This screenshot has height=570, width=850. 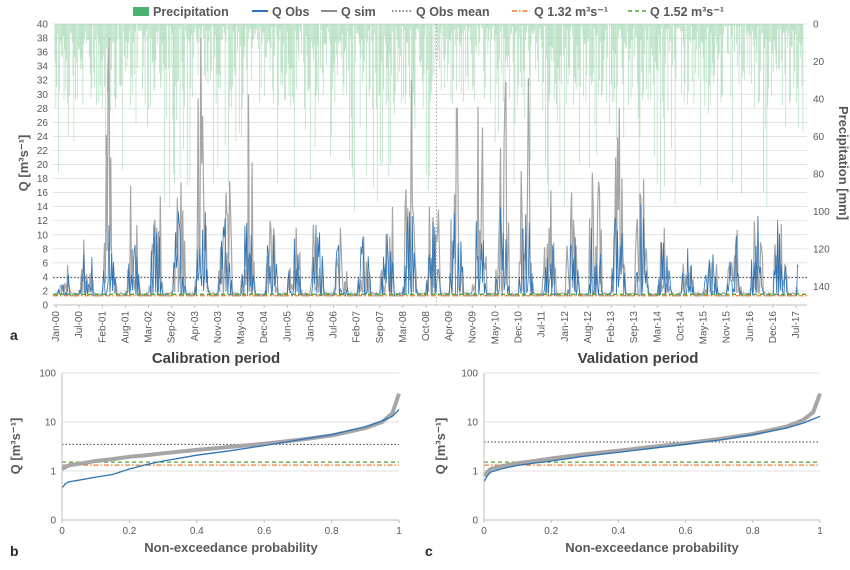 I want to click on series-q-obs-c, so click(x=652, y=449).